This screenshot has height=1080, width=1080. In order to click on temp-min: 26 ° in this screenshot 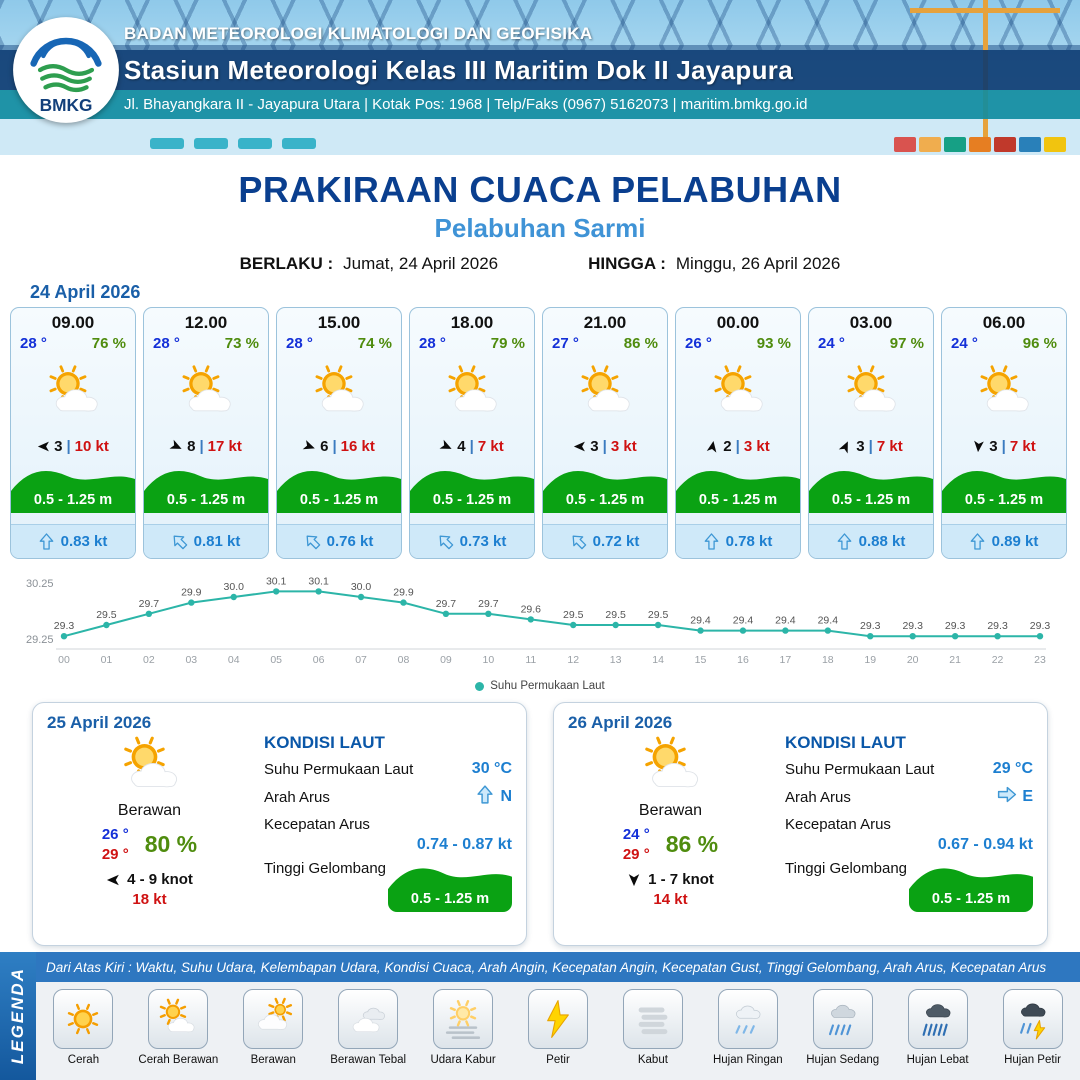, I will do `click(115, 834)`.